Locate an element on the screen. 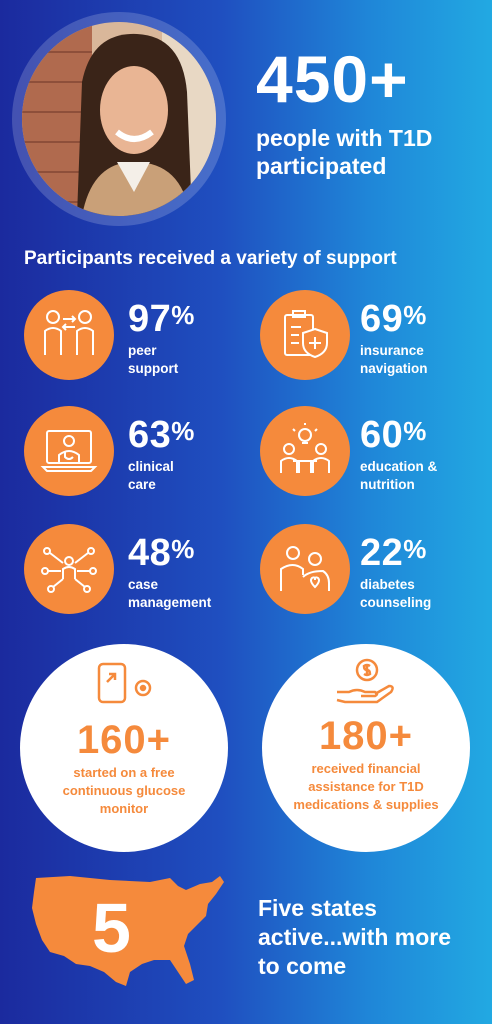 This screenshot has width=492, height=1024. participant-photo is located at coordinates (119, 119).